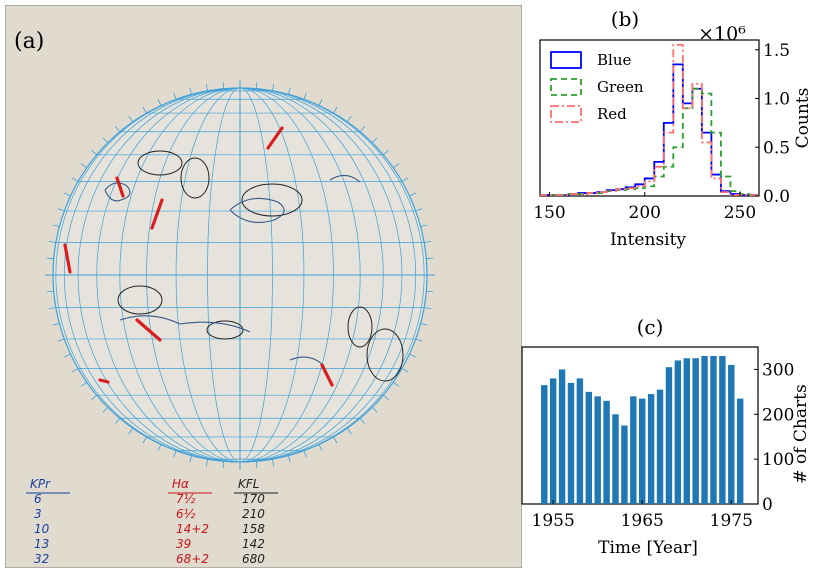  Describe the element at coordinates (649, 141) in the screenshot. I see `histogram-series-green` at that location.